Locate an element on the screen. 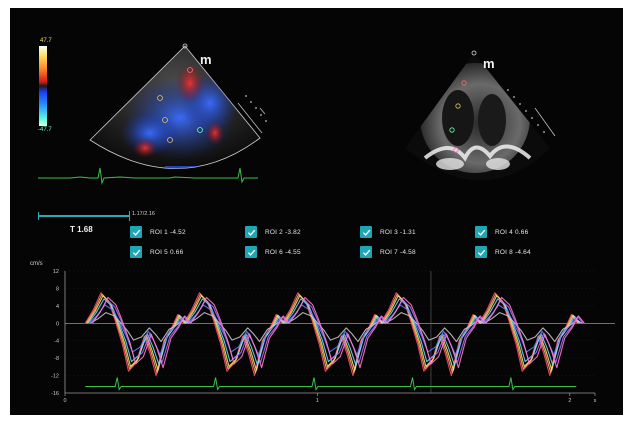 Image resolution: width=633 pixels, height=423 pixels. color-doppler-image is located at coordinates (152, 114).